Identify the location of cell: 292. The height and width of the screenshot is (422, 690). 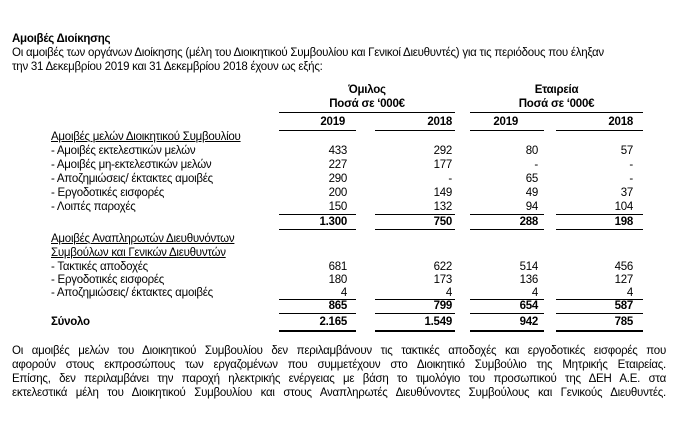
(443, 151).